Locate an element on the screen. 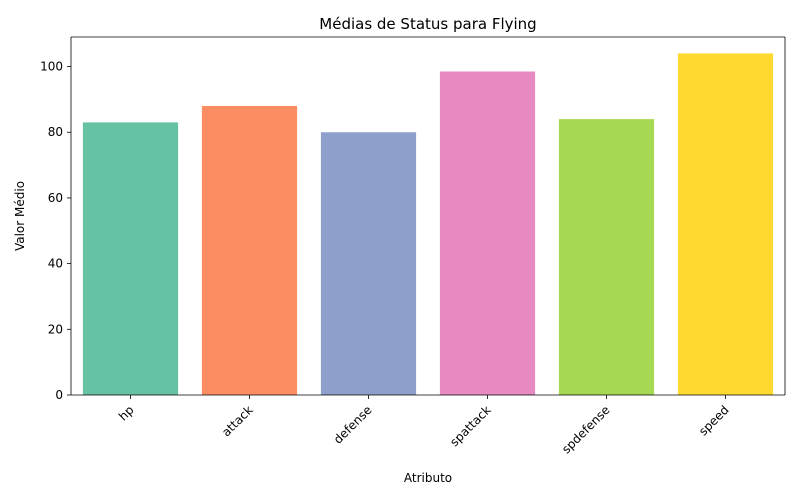 The width and height of the screenshot is (800, 500). bar-spattack is located at coordinates (487, 233).